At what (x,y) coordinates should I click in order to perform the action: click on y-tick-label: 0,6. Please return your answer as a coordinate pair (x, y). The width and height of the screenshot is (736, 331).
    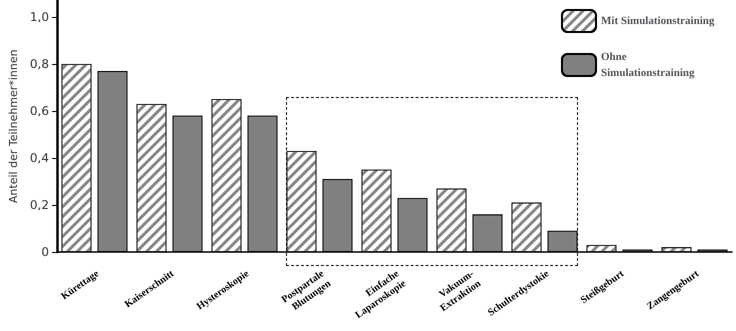
    Looking at the image, I should click on (39, 111).